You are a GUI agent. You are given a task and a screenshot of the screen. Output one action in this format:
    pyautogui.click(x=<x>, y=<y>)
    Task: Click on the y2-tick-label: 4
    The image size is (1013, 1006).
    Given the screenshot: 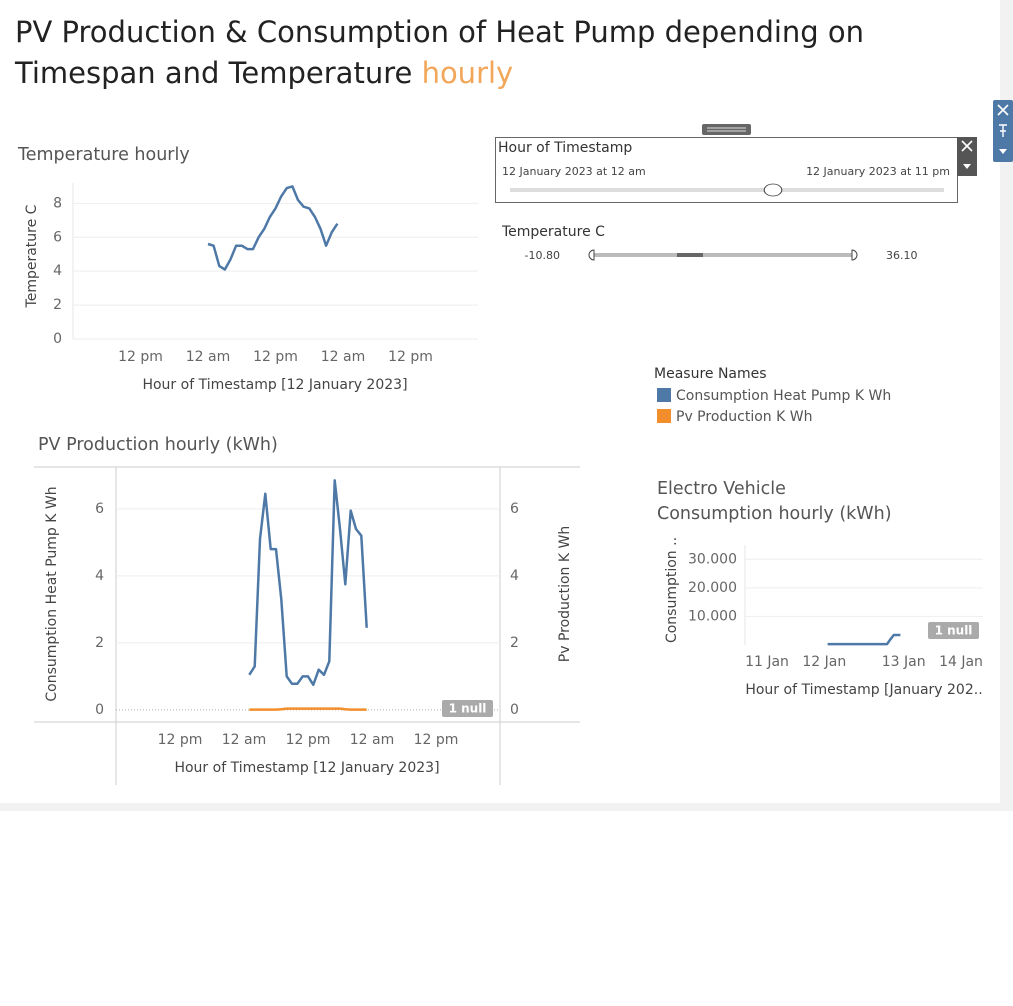 What is the action you would take?
    pyautogui.click(x=514, y=576)
    